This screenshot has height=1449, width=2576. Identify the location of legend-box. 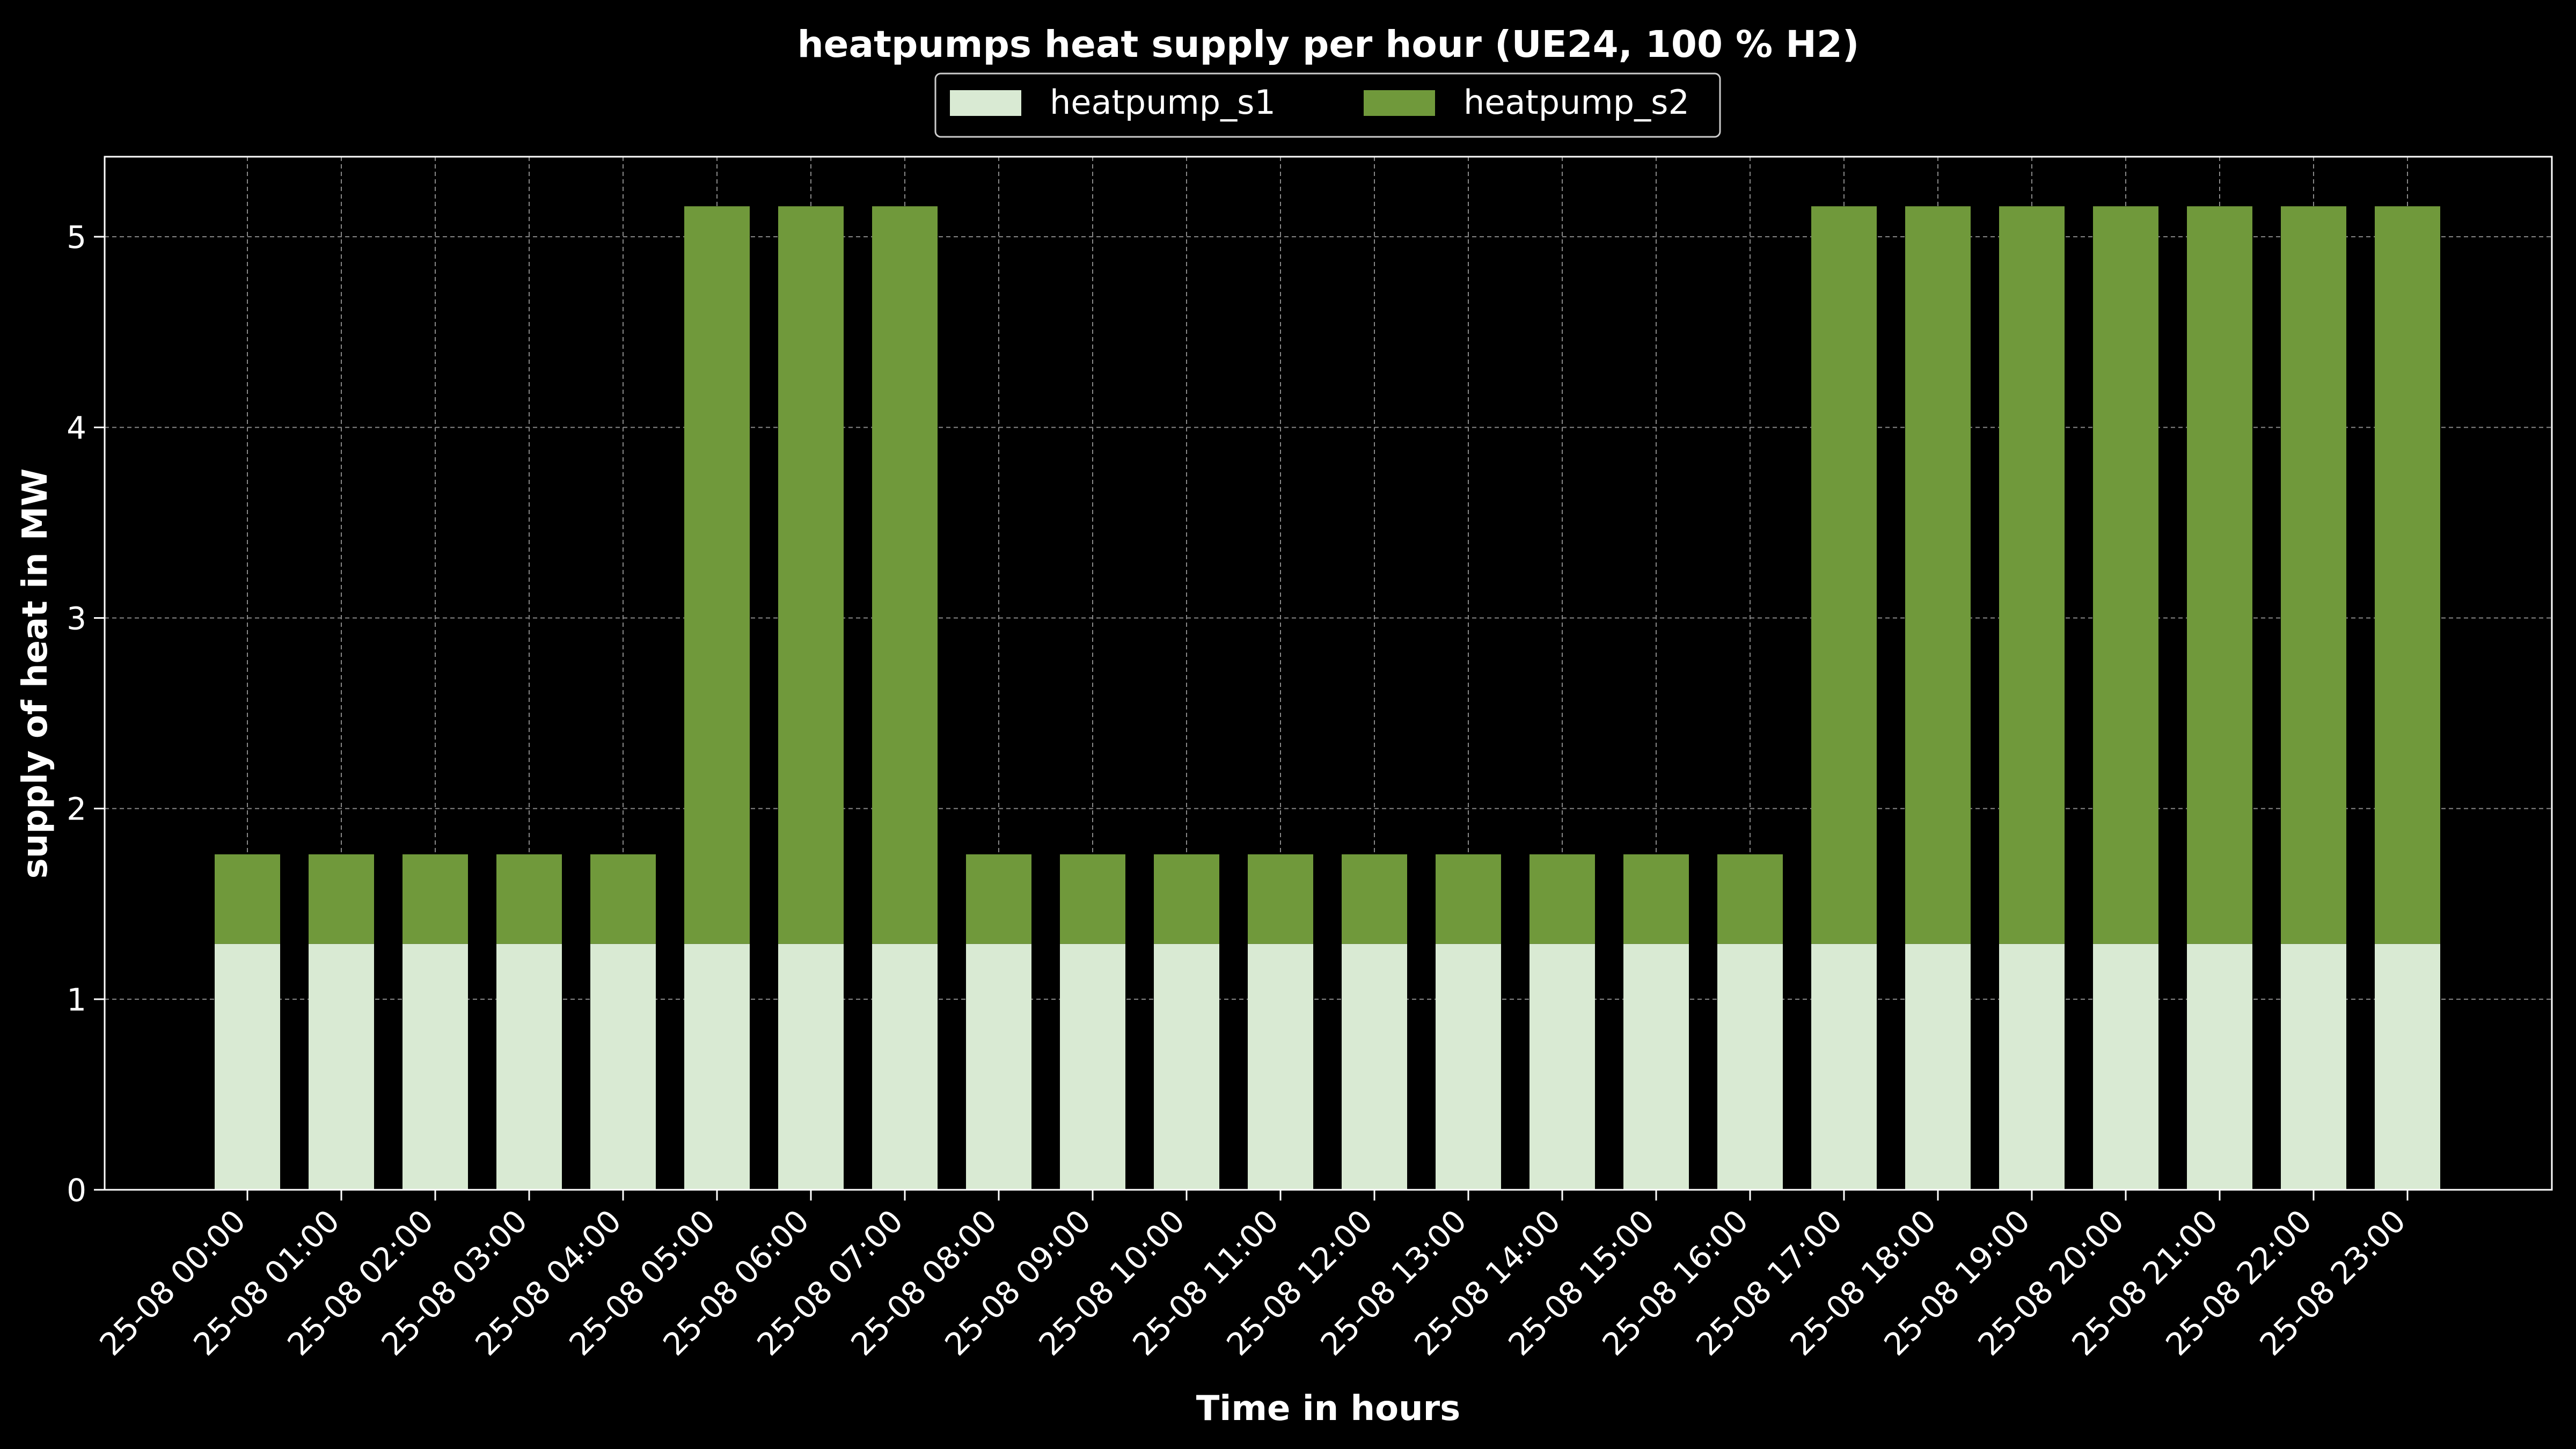
(1327, 105).